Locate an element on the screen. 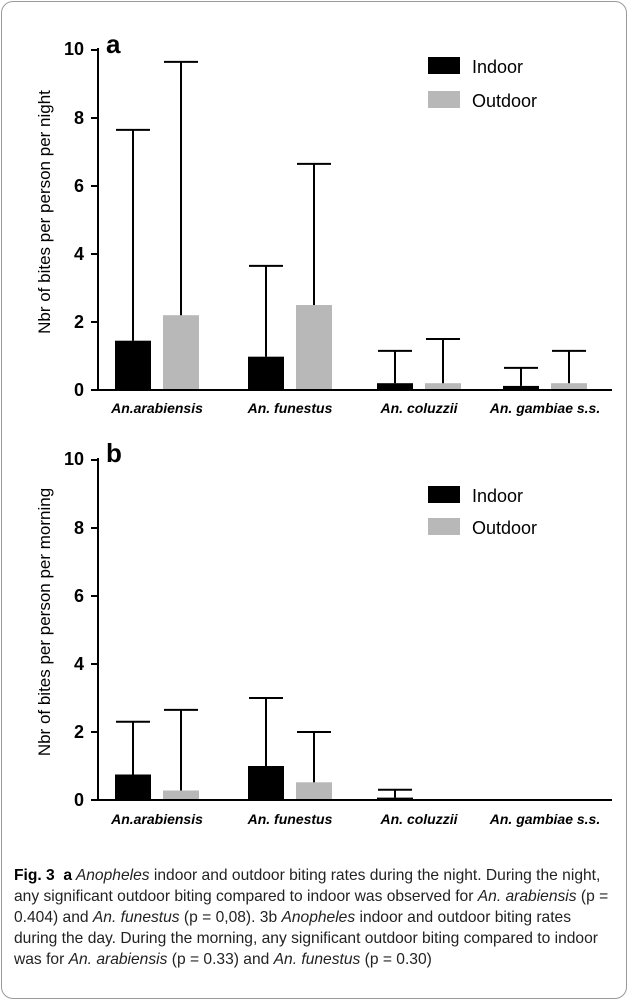 The width and height of the screenshot is (629, 1002). y-axis-label-b: Nbr of bites per person per morning is located at coordinates (44, 622).